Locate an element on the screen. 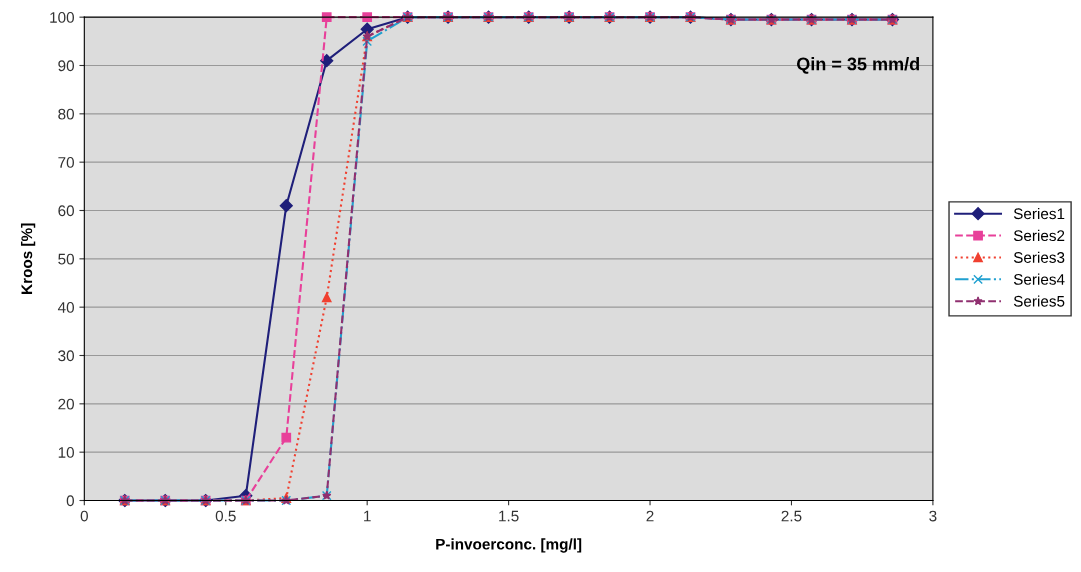 The image size is (1081, 572). y-tick-label: 60 is located at coordinates (66, 211).